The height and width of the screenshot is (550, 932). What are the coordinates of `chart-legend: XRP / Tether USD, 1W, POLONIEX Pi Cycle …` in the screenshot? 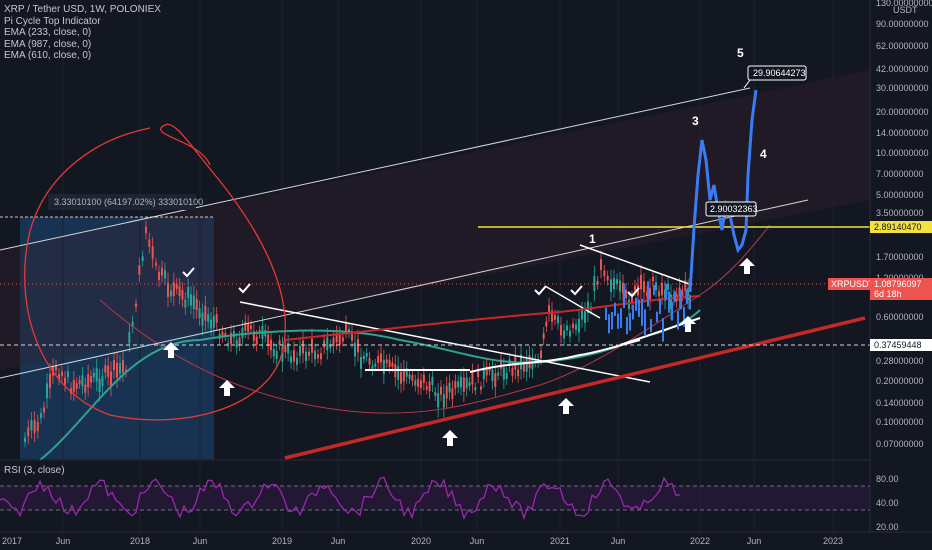 It's located at (82, 33).